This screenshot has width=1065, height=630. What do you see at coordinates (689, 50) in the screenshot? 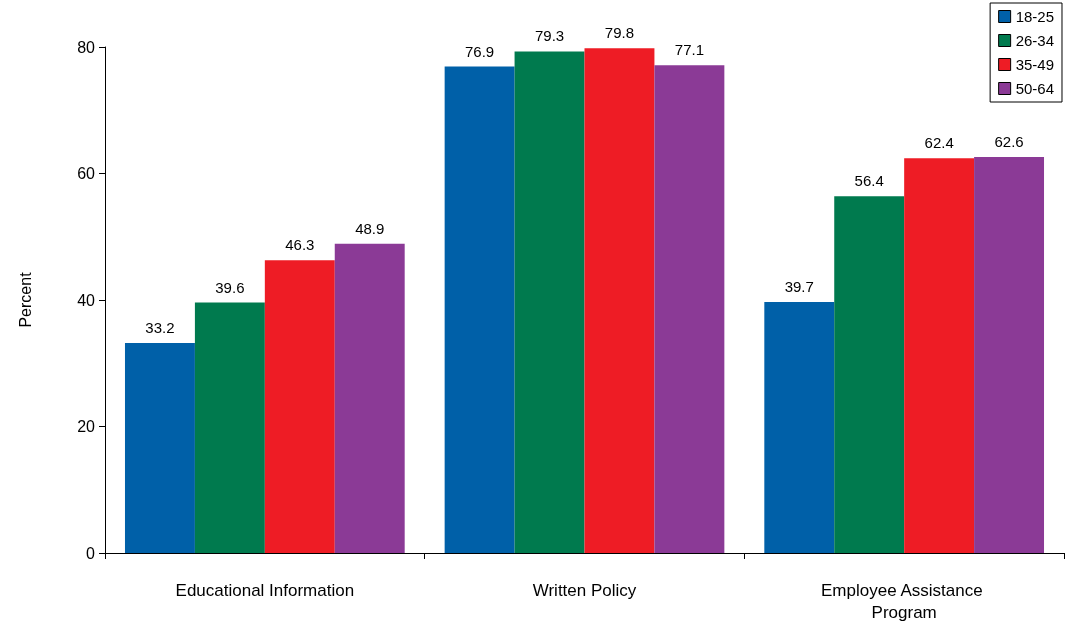
I see `data-label: 77.1` at bounding box center [689, 50].